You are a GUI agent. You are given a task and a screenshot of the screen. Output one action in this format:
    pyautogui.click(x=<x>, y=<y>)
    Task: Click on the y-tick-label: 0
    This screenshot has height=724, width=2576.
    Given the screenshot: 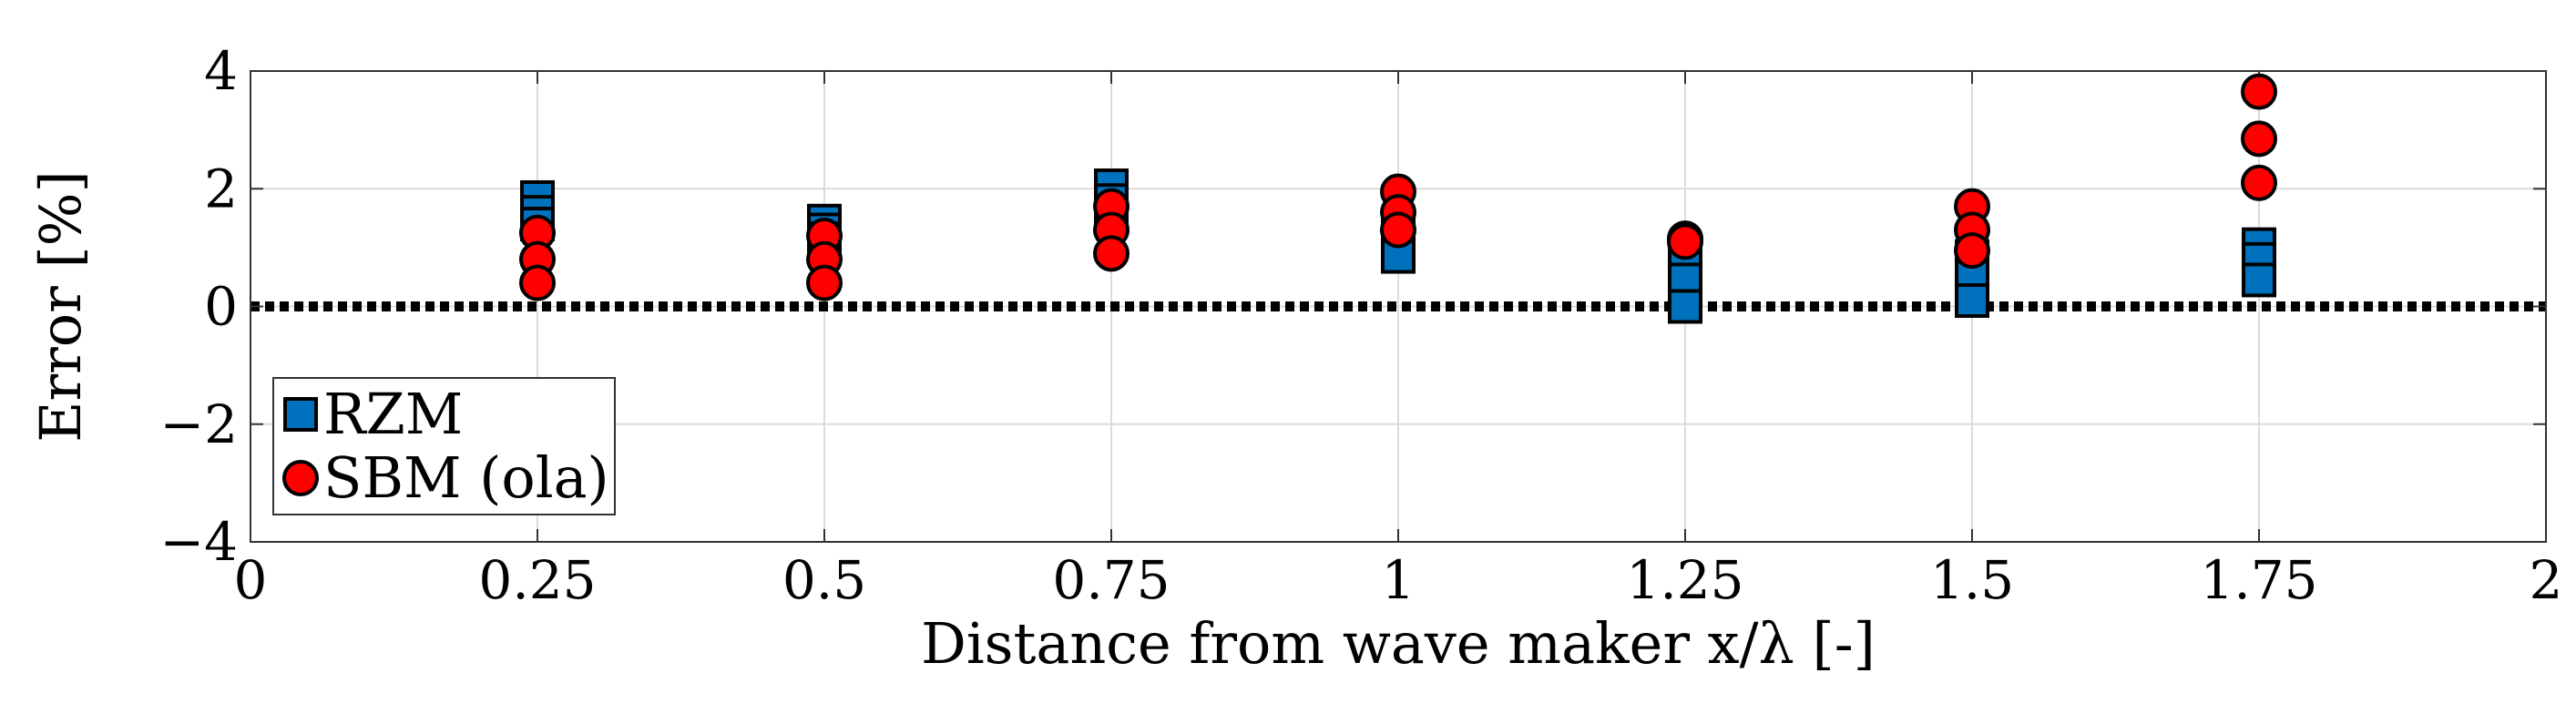 What is the action you would take?
    pyautogui.click(x=221, y=307)
    